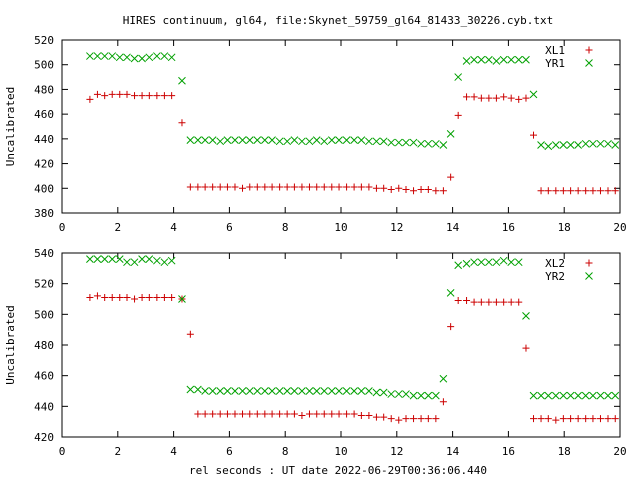 The width and height of the screenshot is (640, 480). I want to click on x-tick-label: 8, so click(285, 227).